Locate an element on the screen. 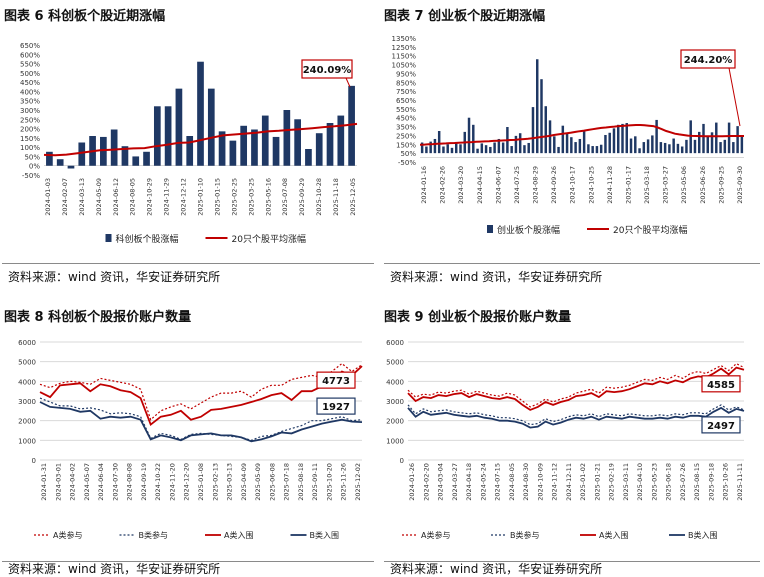 The height and width of the screenshot is (577, 764). x-tick-label: 2025-07-08 is located at coordinates (285, 197).